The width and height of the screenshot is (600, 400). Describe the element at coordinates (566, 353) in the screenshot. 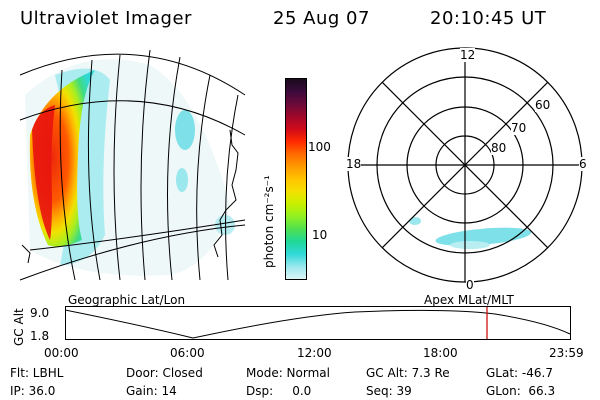

I see `x-tick-2359: 23:59` at that location.